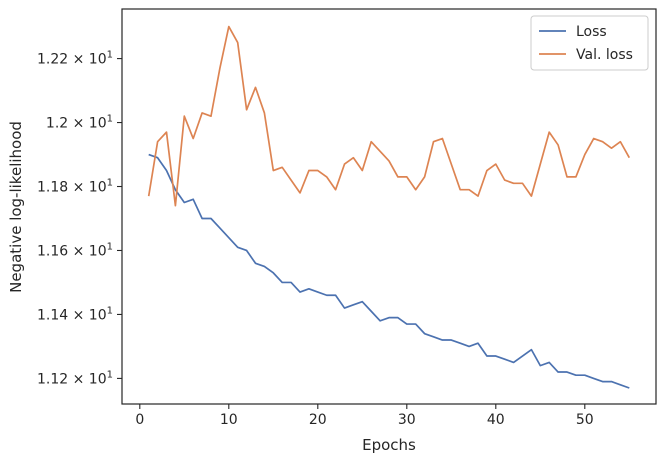 Image resolution: width=667 pixels, height=463 pixels. Describe the element at coordinates (16, 207) in the screenshot. I see `y-axis-label: Negative log-likelihood` at that location.